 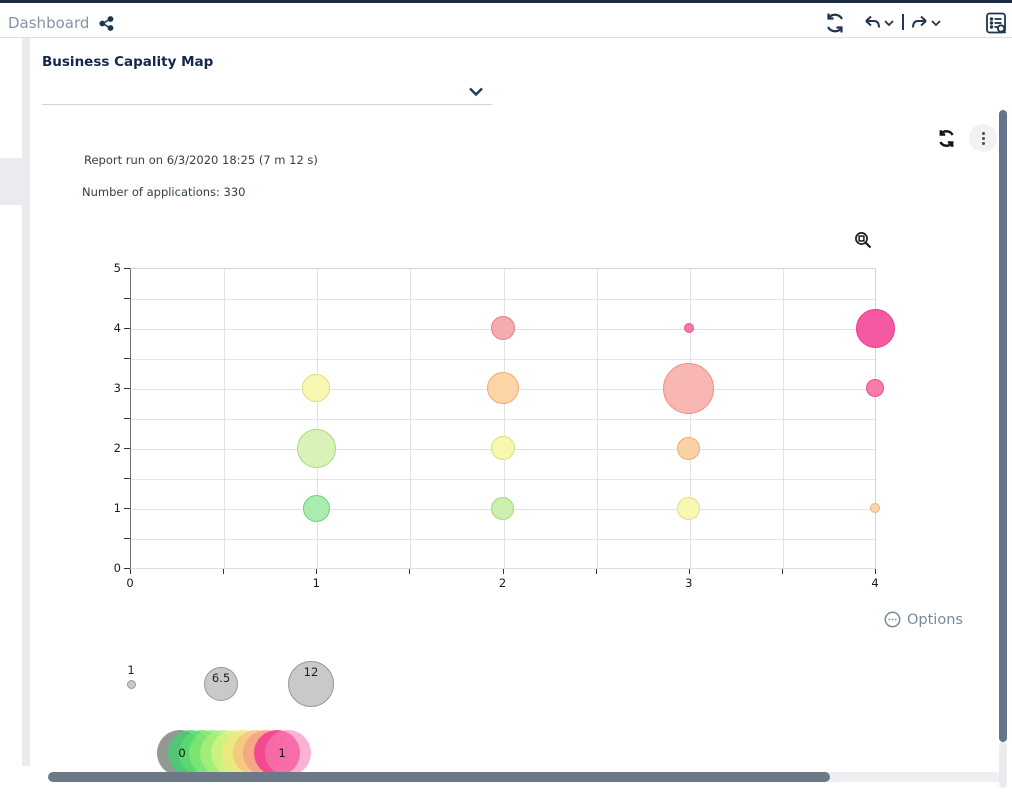 I want to click on share-icon, so click(x=106, y=23).